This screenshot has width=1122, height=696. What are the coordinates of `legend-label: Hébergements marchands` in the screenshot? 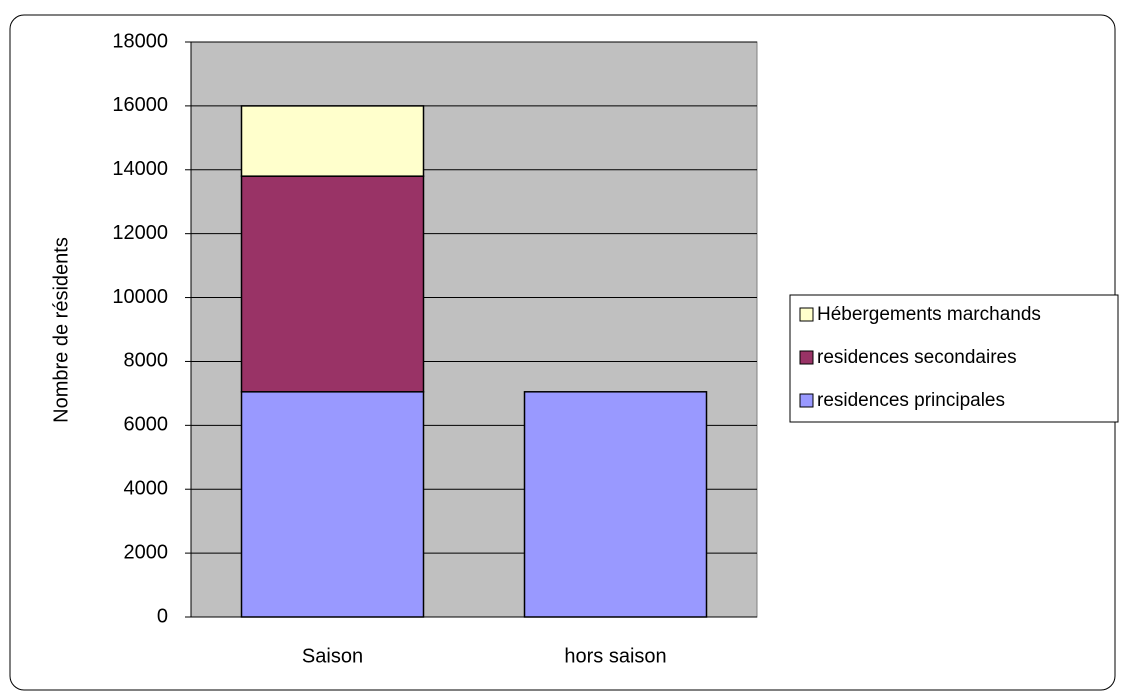 It's located at (929, 314).